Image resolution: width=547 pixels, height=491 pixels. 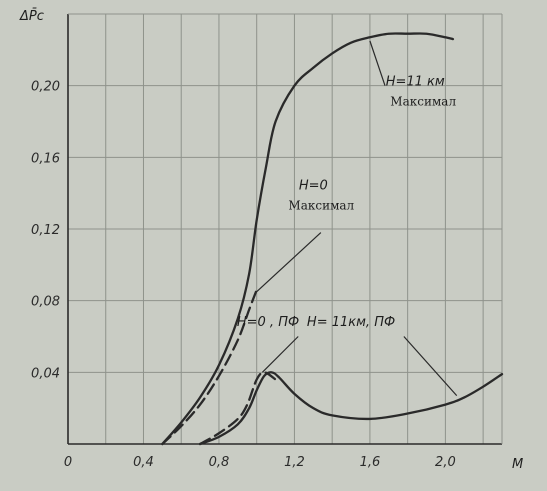 I want to click on y-tick-label: 0,12, so click(x=45, y=230).